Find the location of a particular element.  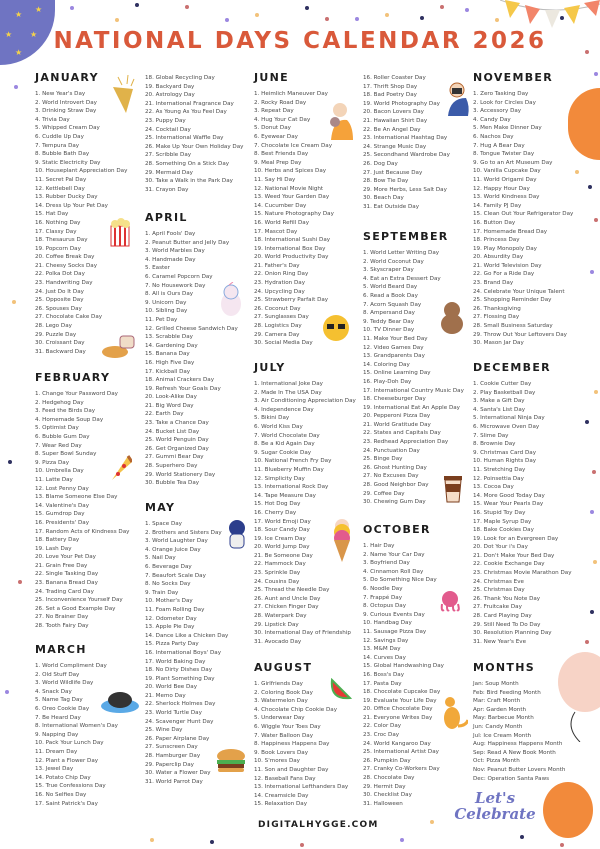

list-item: 6. Nachos Day is located at coordinates (493, 136).